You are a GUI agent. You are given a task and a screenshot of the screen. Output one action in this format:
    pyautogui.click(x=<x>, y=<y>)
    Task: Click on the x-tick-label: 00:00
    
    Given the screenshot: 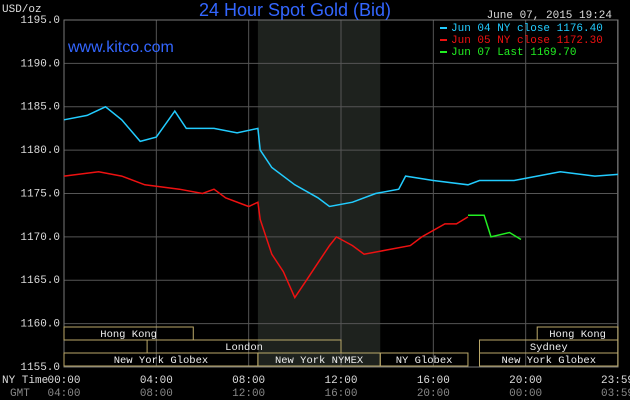 What is the action you would take?
    pyautogui.click(x=63, y=381)
    